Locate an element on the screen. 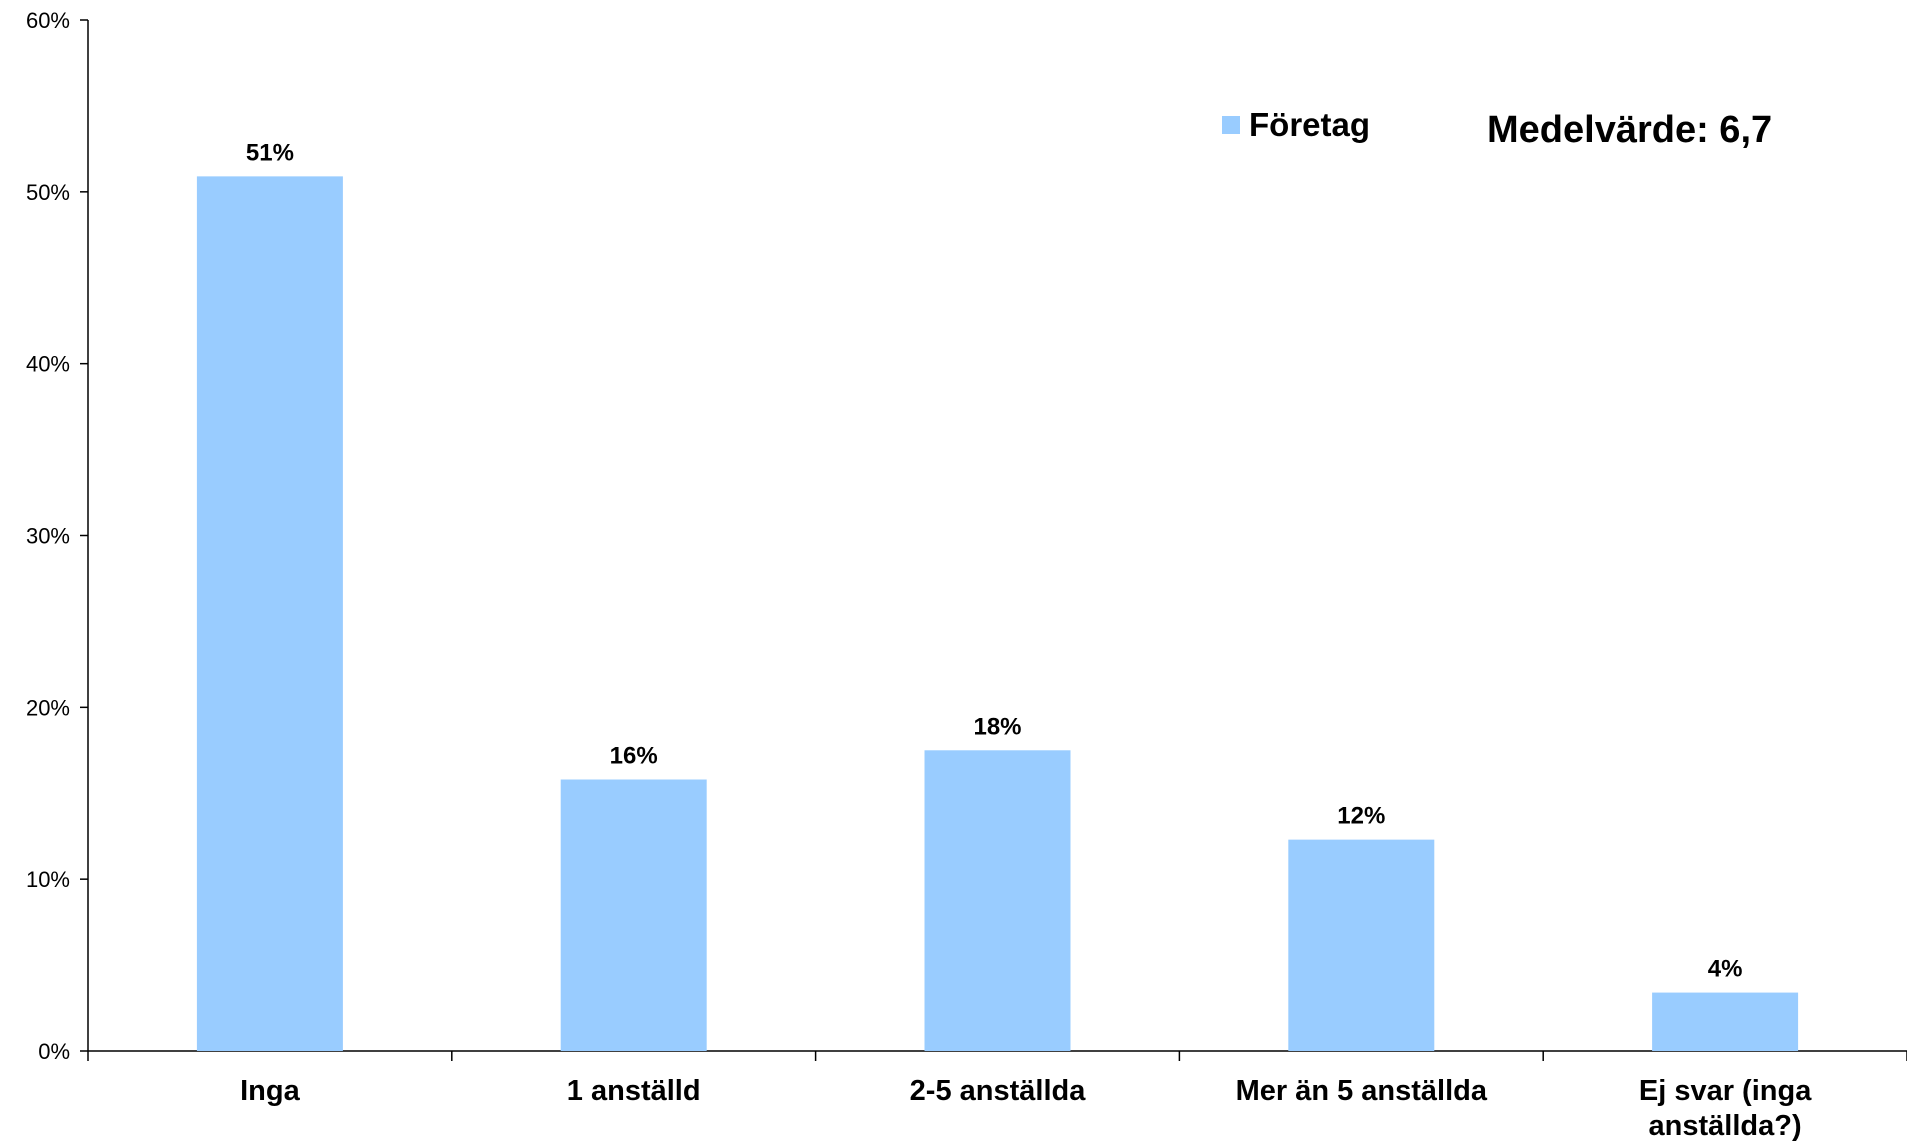 The height and width of the screenshot is (1146, 1907). category-label: 1 anställd is located at coordinates (634, 1091).